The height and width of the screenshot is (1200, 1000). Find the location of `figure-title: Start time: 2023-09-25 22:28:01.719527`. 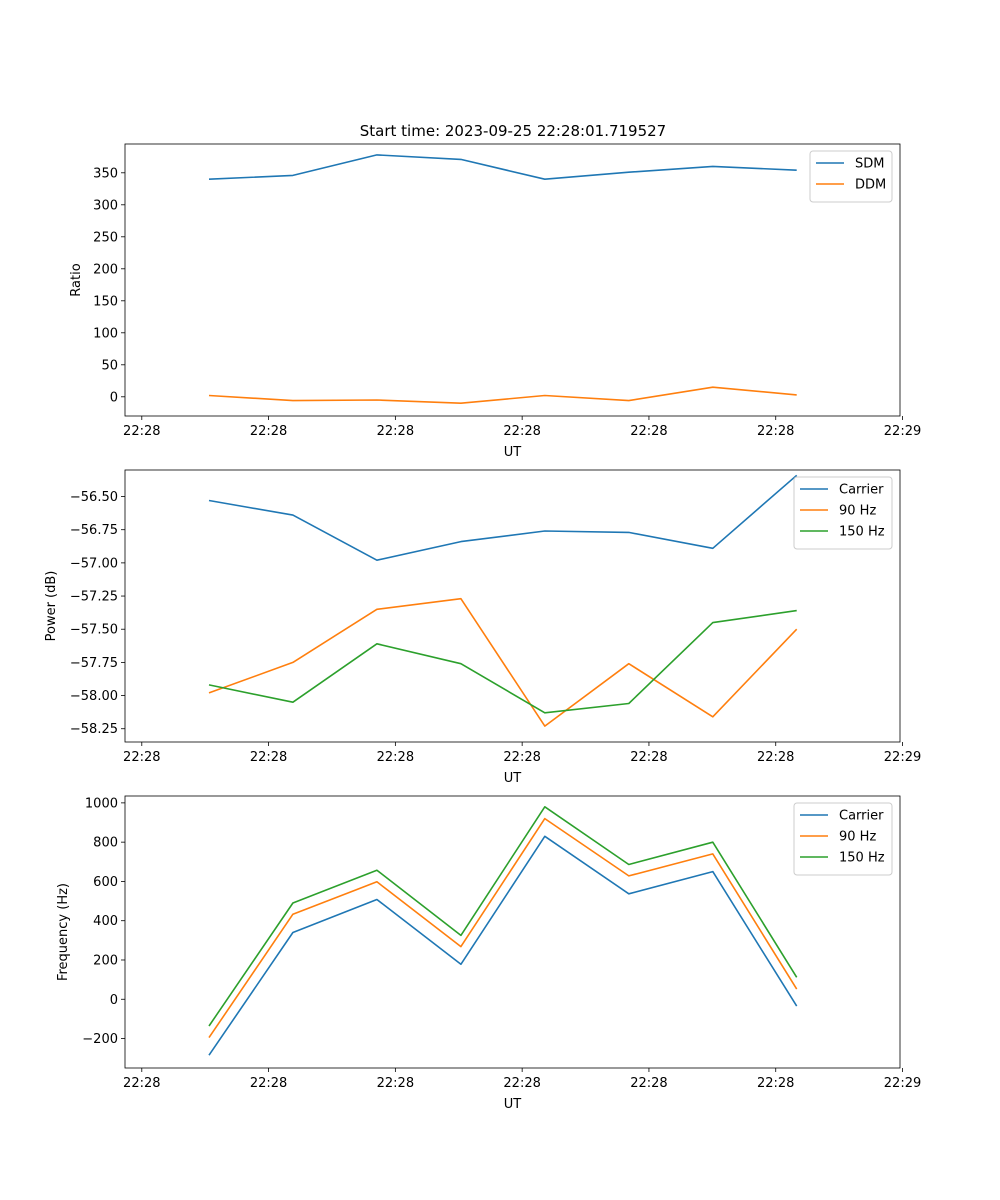

figure-title: Start time: 2023-09-25 22:28:01.719527 is located at coordinates (513, 131).